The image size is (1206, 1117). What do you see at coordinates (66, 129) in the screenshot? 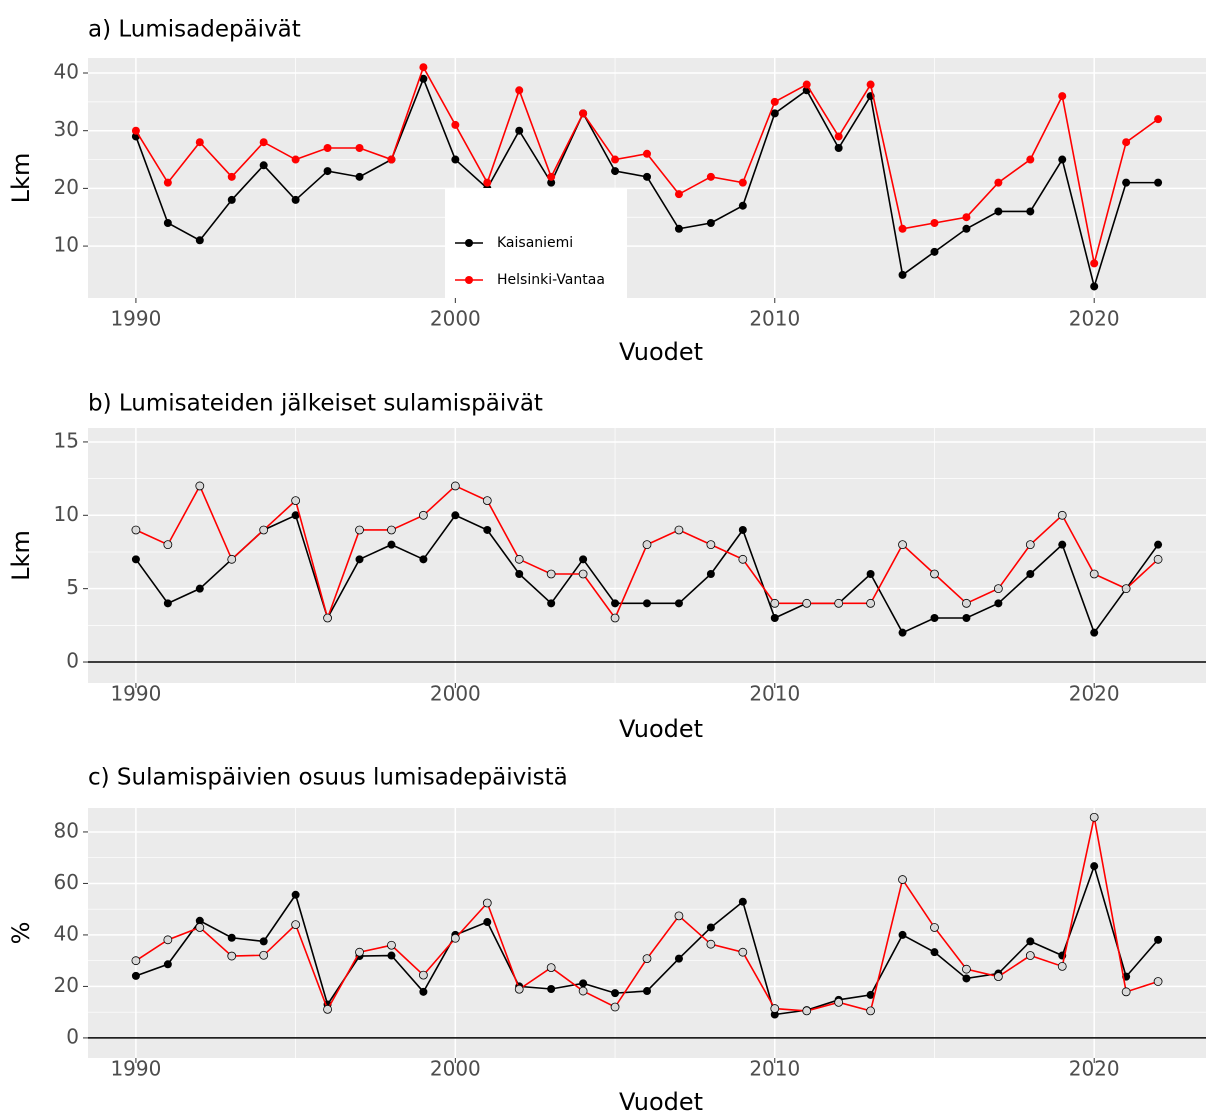
I see `y-tick-label: 30` at bounding box center [66, 129].